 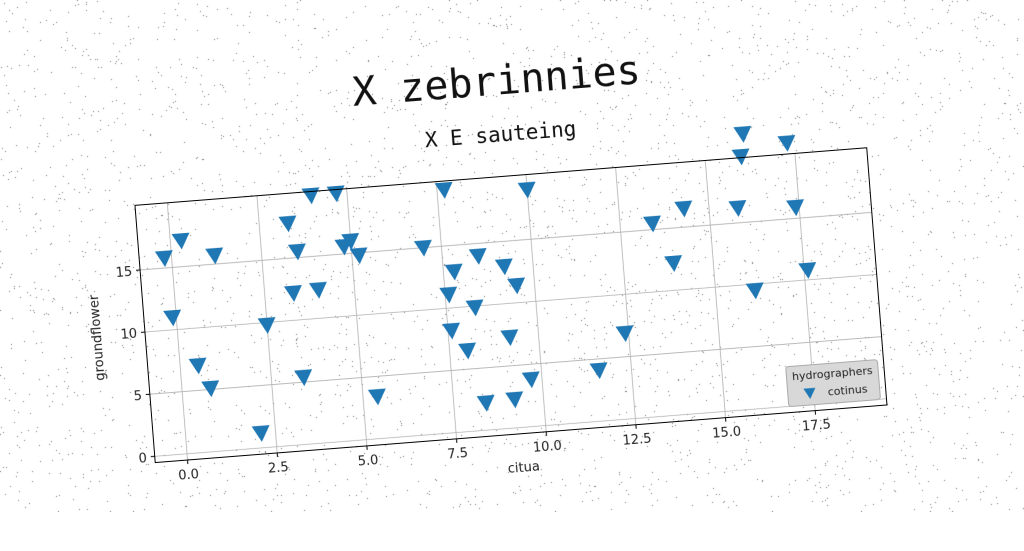 What do you see at coordinates (142, 459) in the screenshot?
I see `y-tick-label: 0` at bounding box center [142, 459].